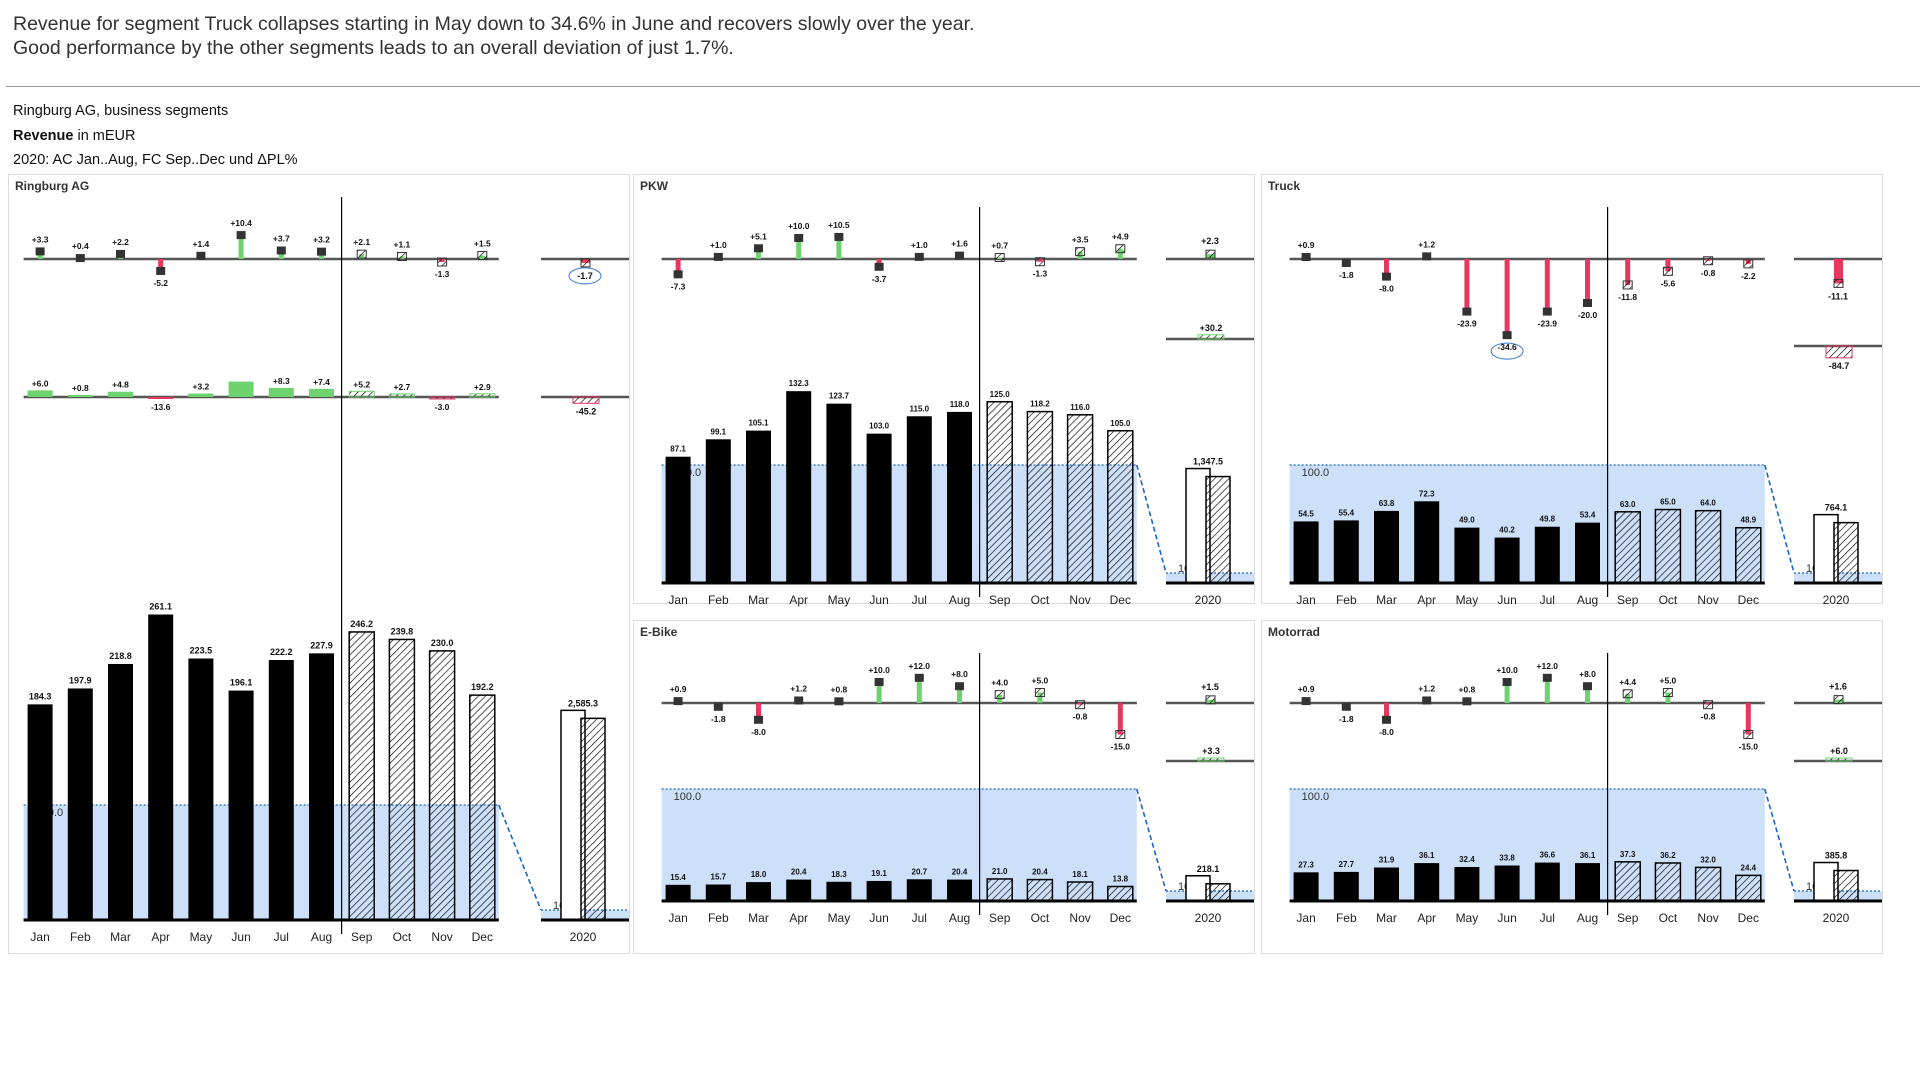  Describe the element at coordinates (261, 862) in the screenshot. I see `plan-band` at that location.